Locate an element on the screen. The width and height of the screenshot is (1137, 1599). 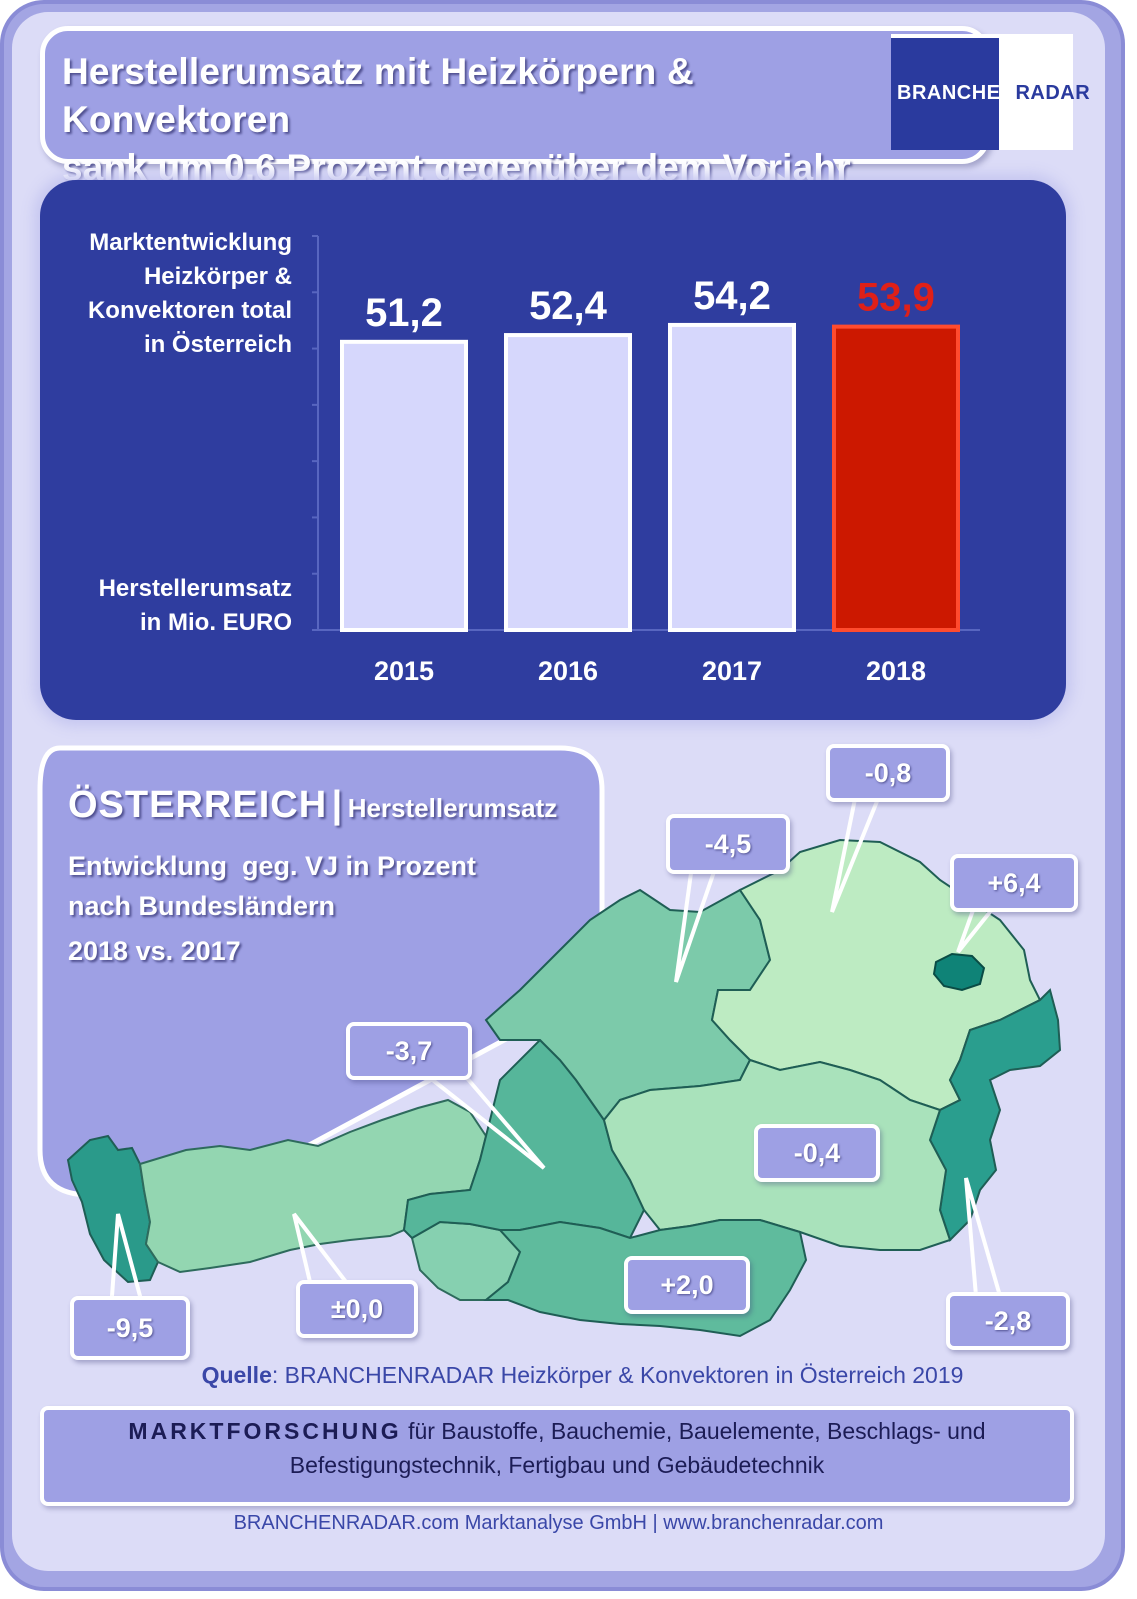
value-box-wien: +6,4 is located at coordinates (1014, 883).